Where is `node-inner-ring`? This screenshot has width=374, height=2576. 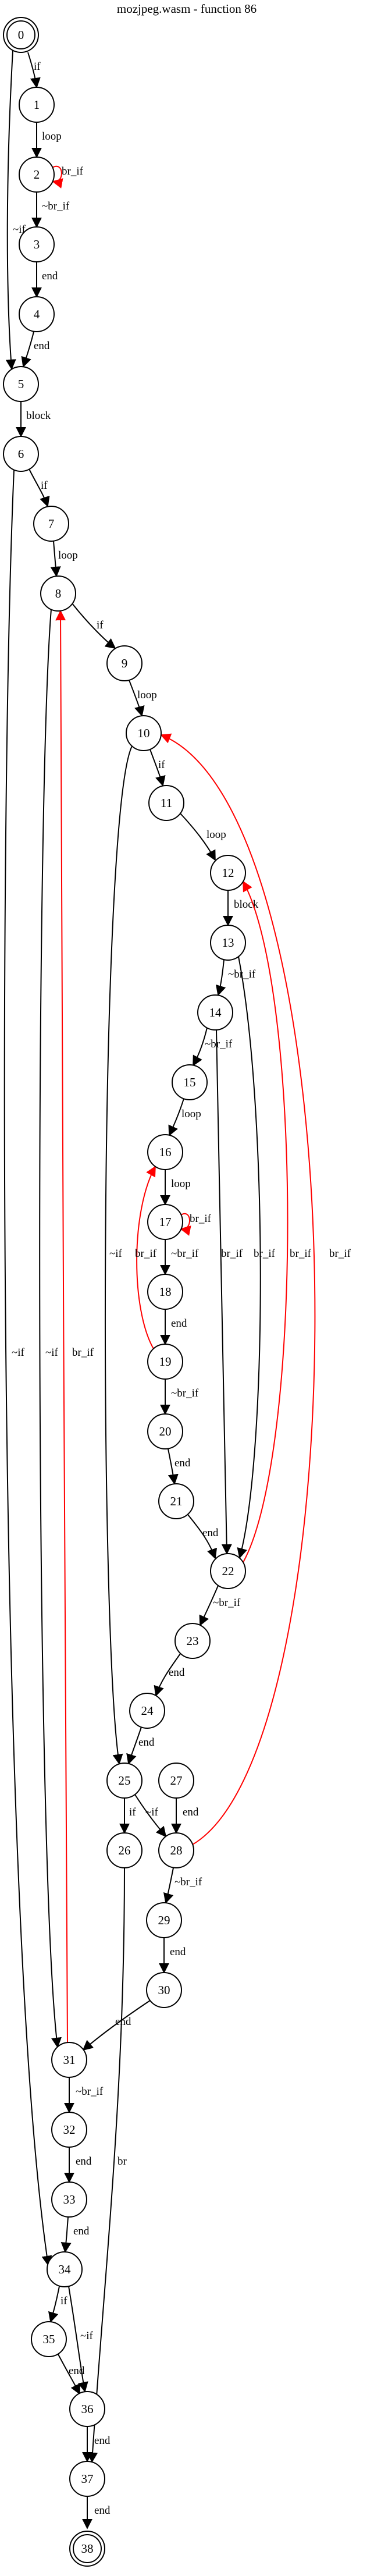 node-inner-ring is located at coordinates (20, 34).